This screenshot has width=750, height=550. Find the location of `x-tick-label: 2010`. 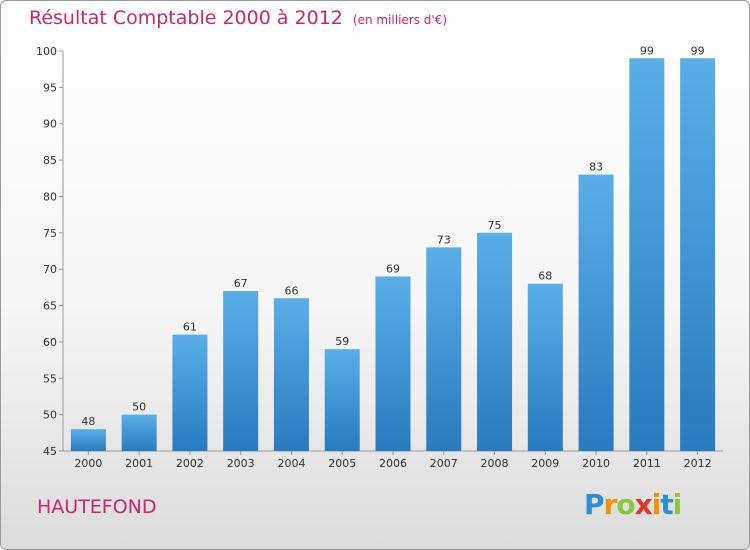

x-tick-label: 2010 is located at coordinates (596, 463).